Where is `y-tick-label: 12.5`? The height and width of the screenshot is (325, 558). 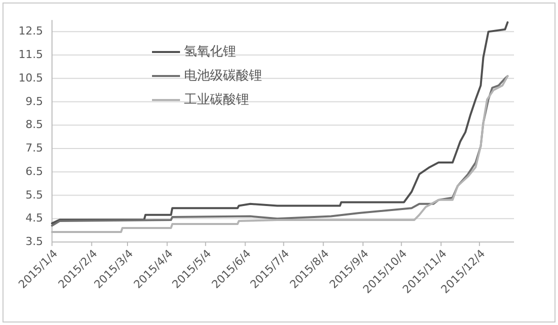
y-tick-label: 12.5 is located at coordinates (30, 31).